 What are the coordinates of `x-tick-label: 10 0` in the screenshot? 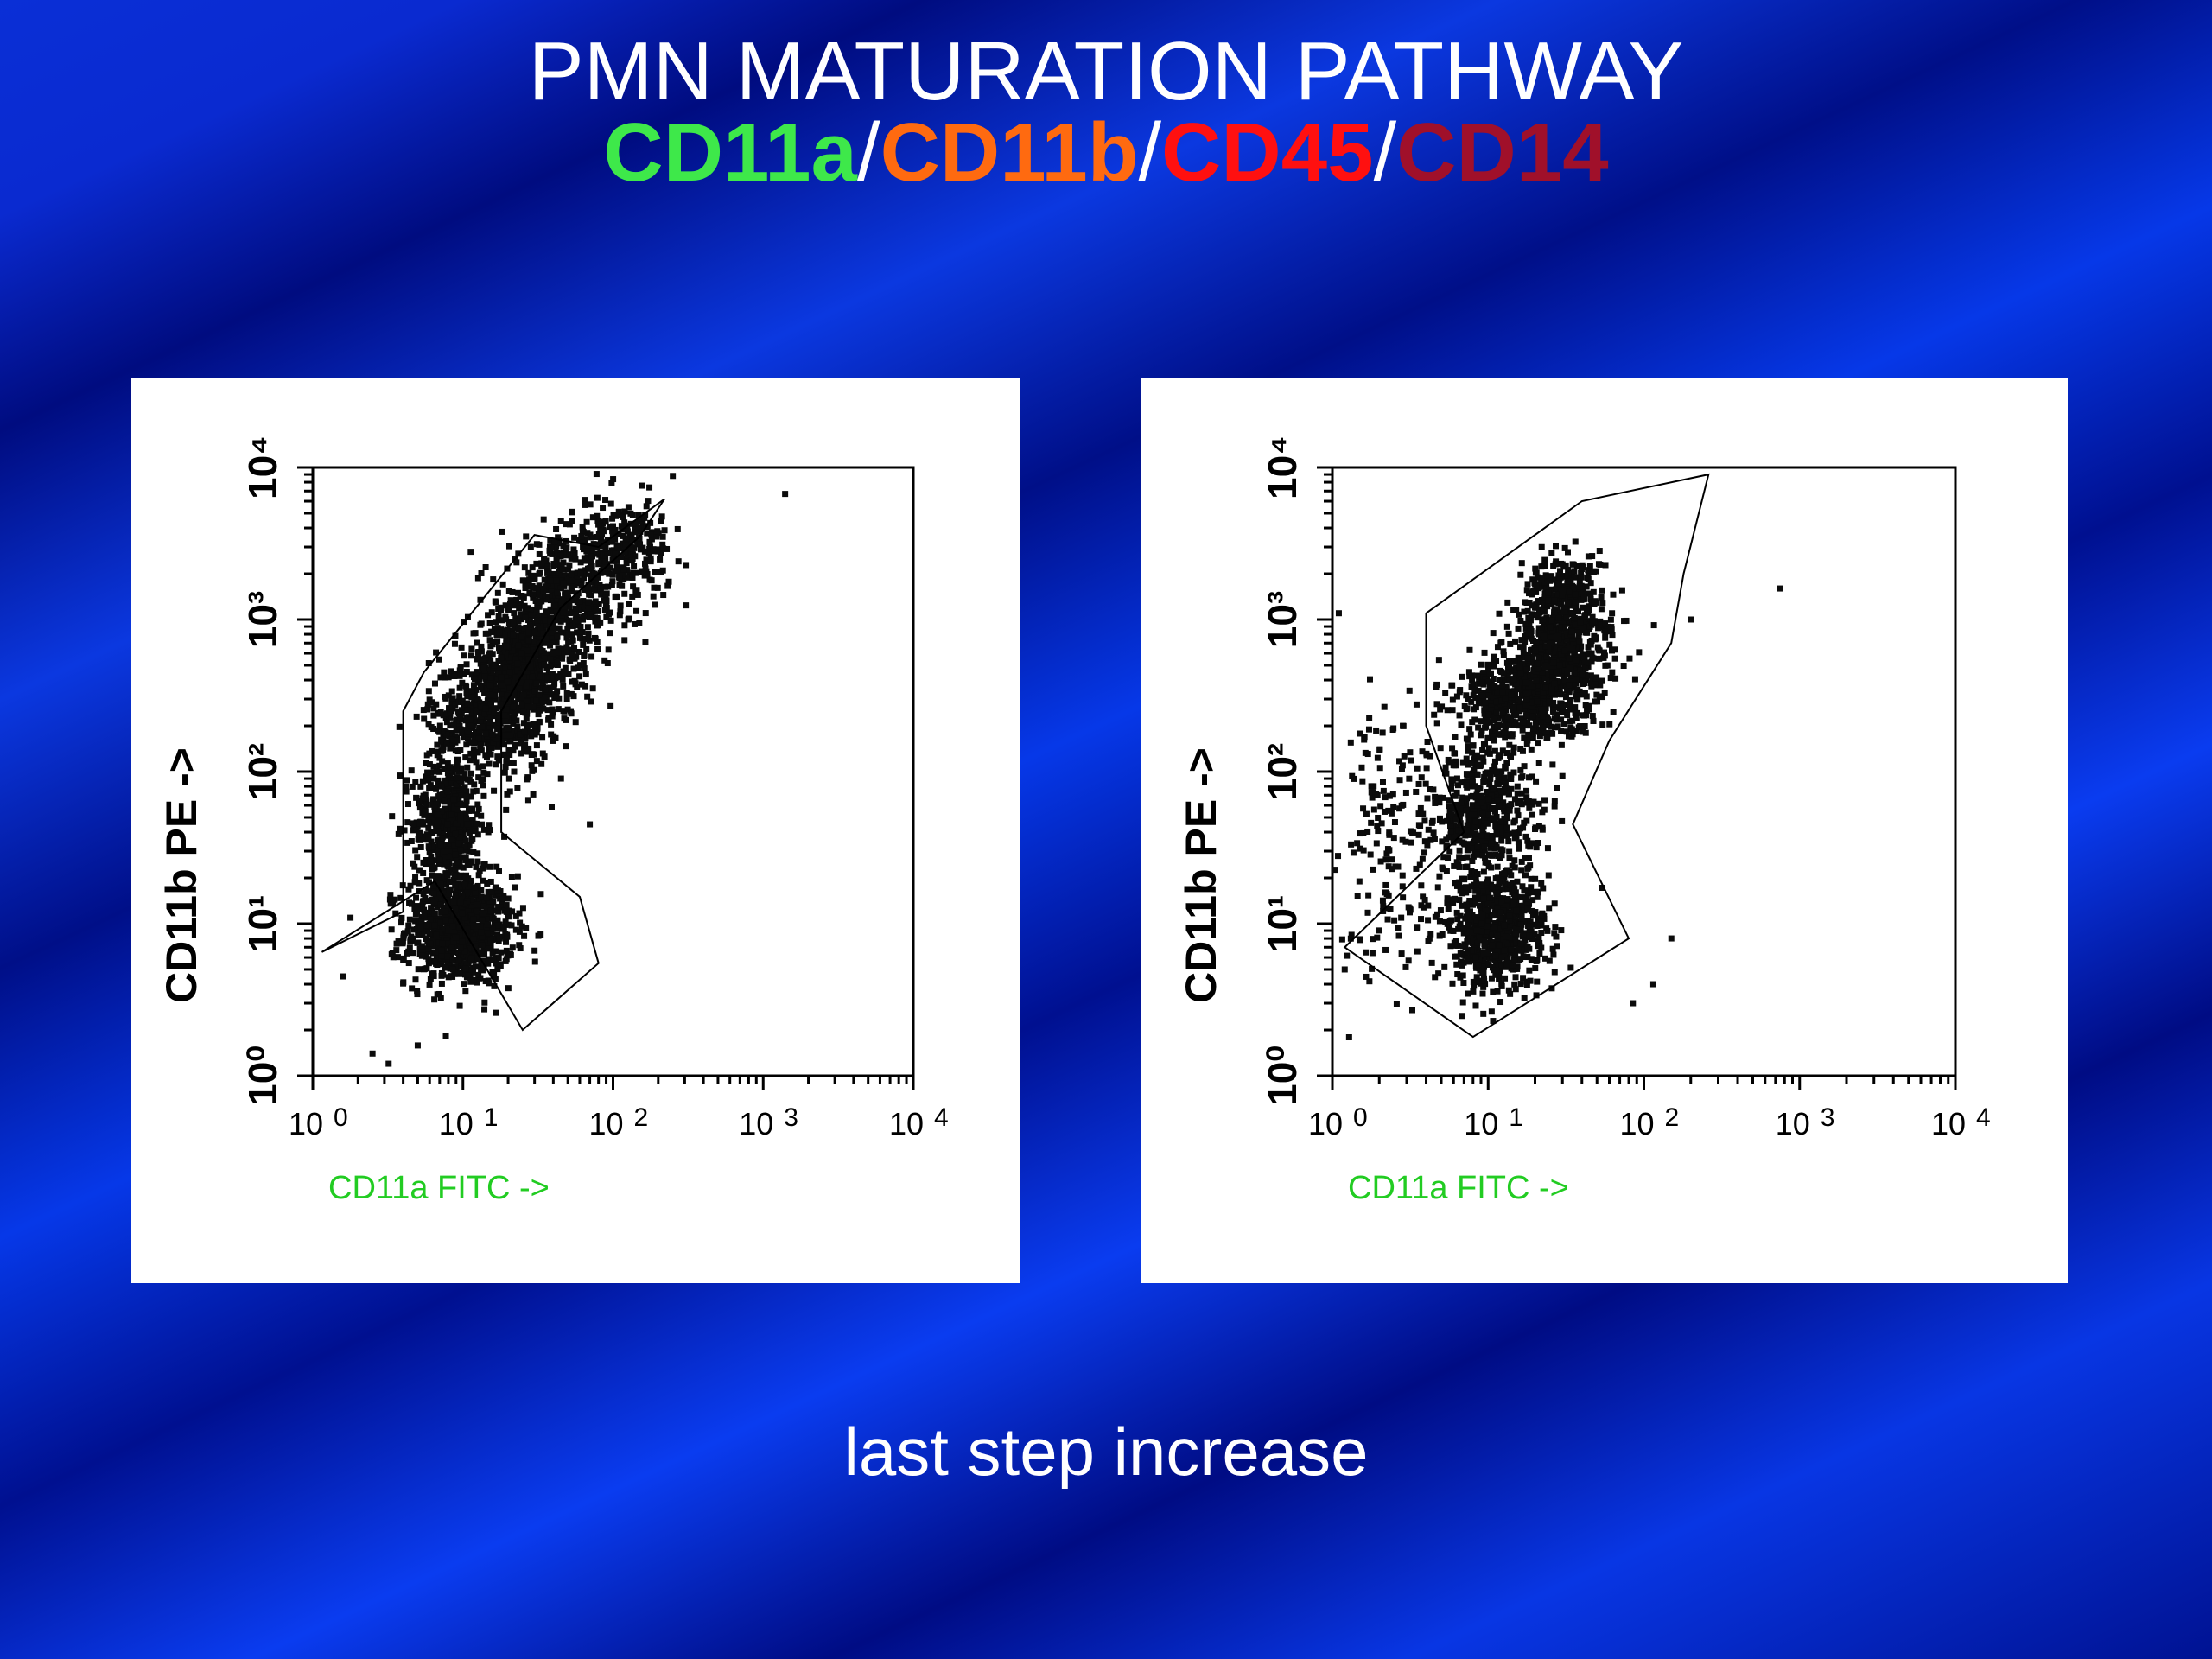 It's located at (318, 1122).